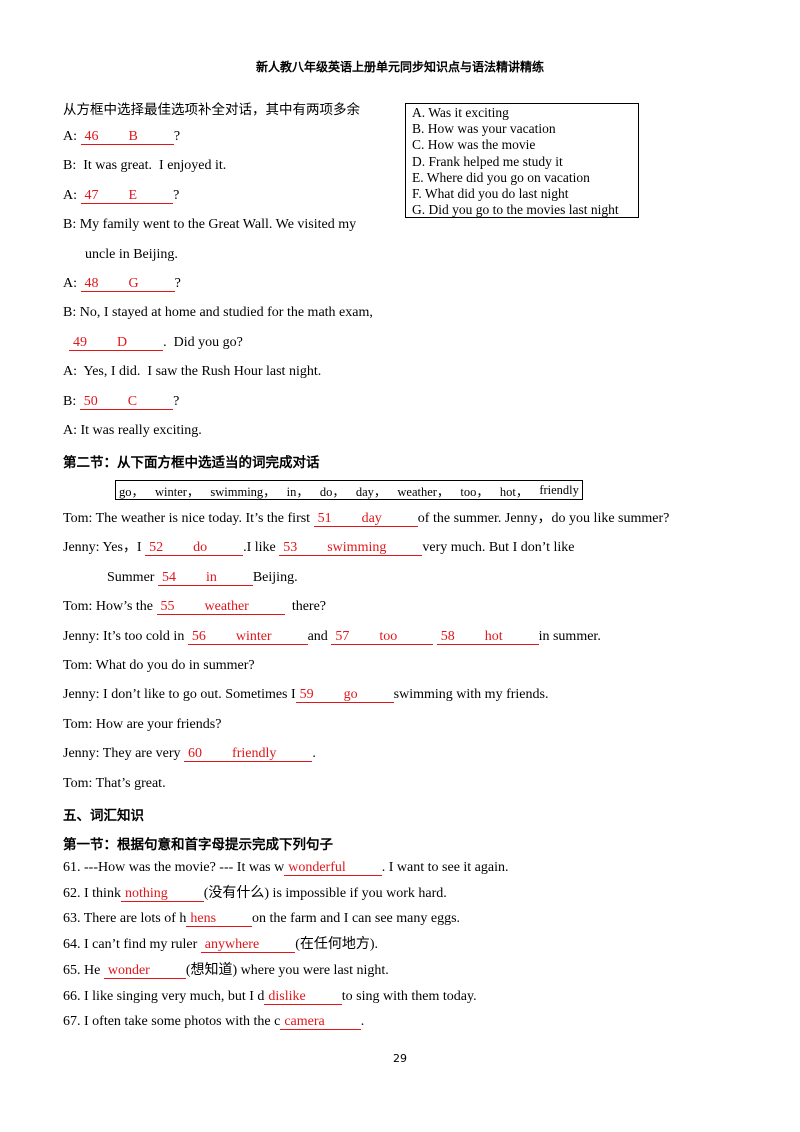 This screenshot has width=800, height=1132. What do you see at coordinates (366, 606) in the screenshot?
I see `line: Tom: How’s the 55 weather there?` at bounding box center [366, 606].